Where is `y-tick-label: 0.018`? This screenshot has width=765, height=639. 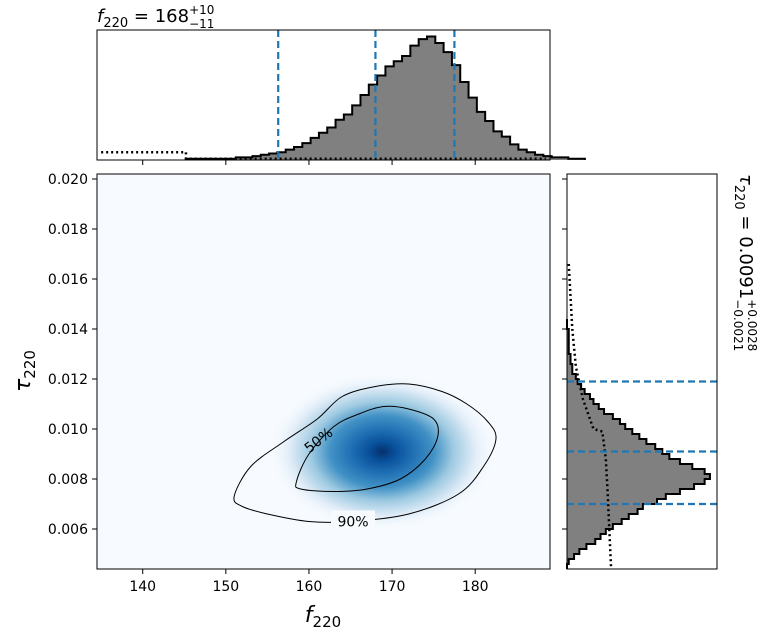
y-tick-label: 0.018 is located at coordinates (68, 230).